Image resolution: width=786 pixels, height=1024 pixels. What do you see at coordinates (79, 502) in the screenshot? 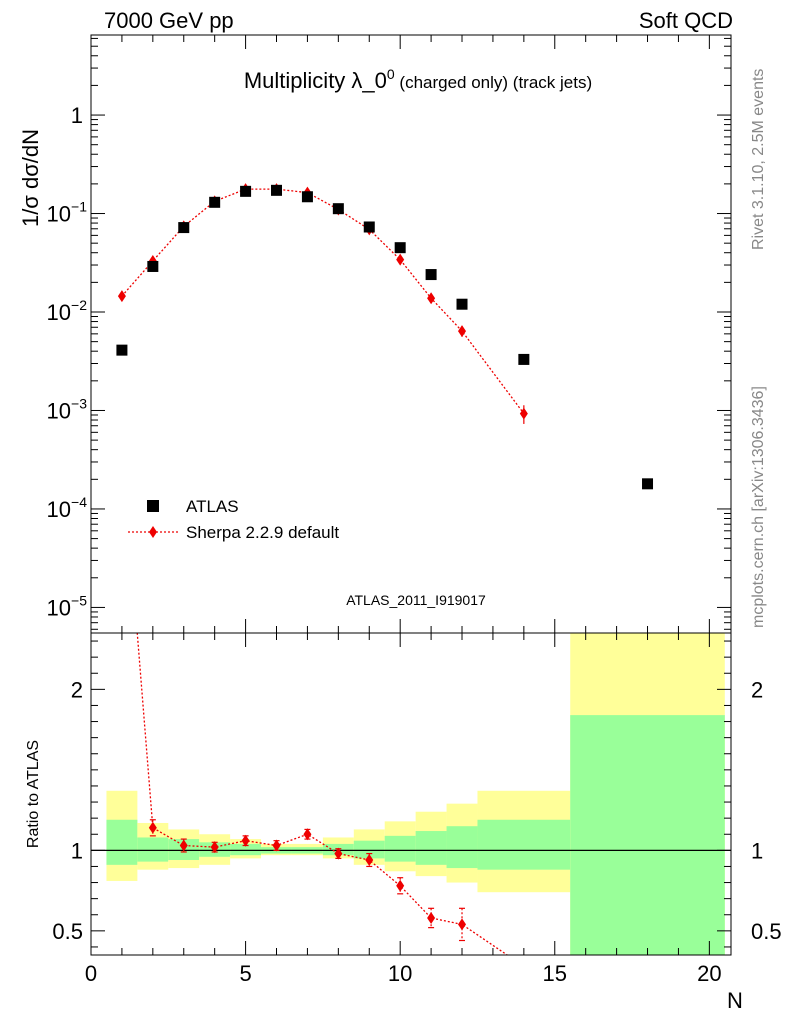
I see `main-y-tick-label-exponent: −4` at bounding box center [79, 502].